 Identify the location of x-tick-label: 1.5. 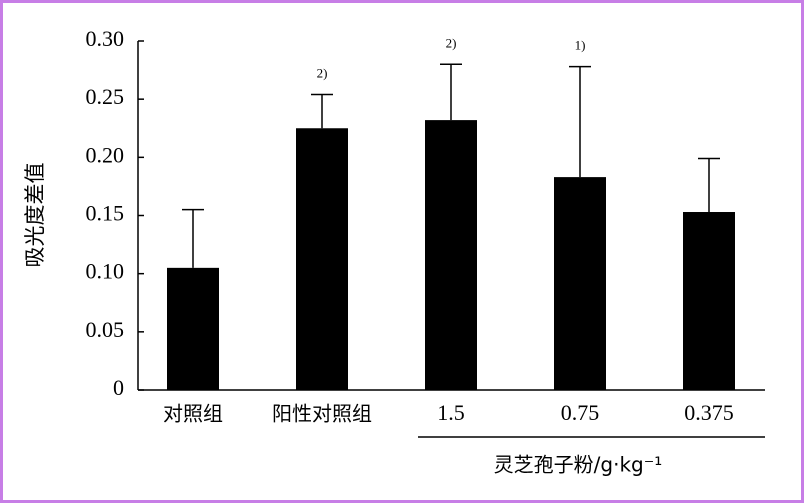
(451, 412).